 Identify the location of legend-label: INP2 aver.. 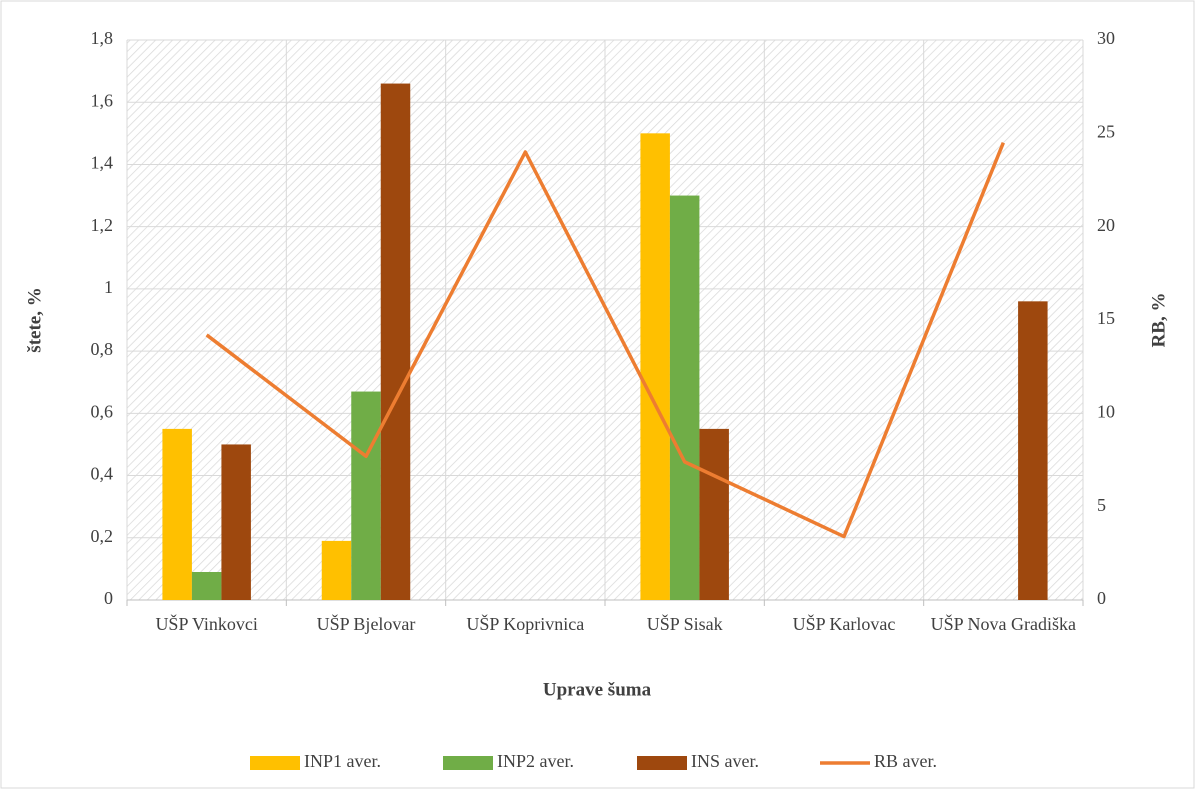
(535, 761).